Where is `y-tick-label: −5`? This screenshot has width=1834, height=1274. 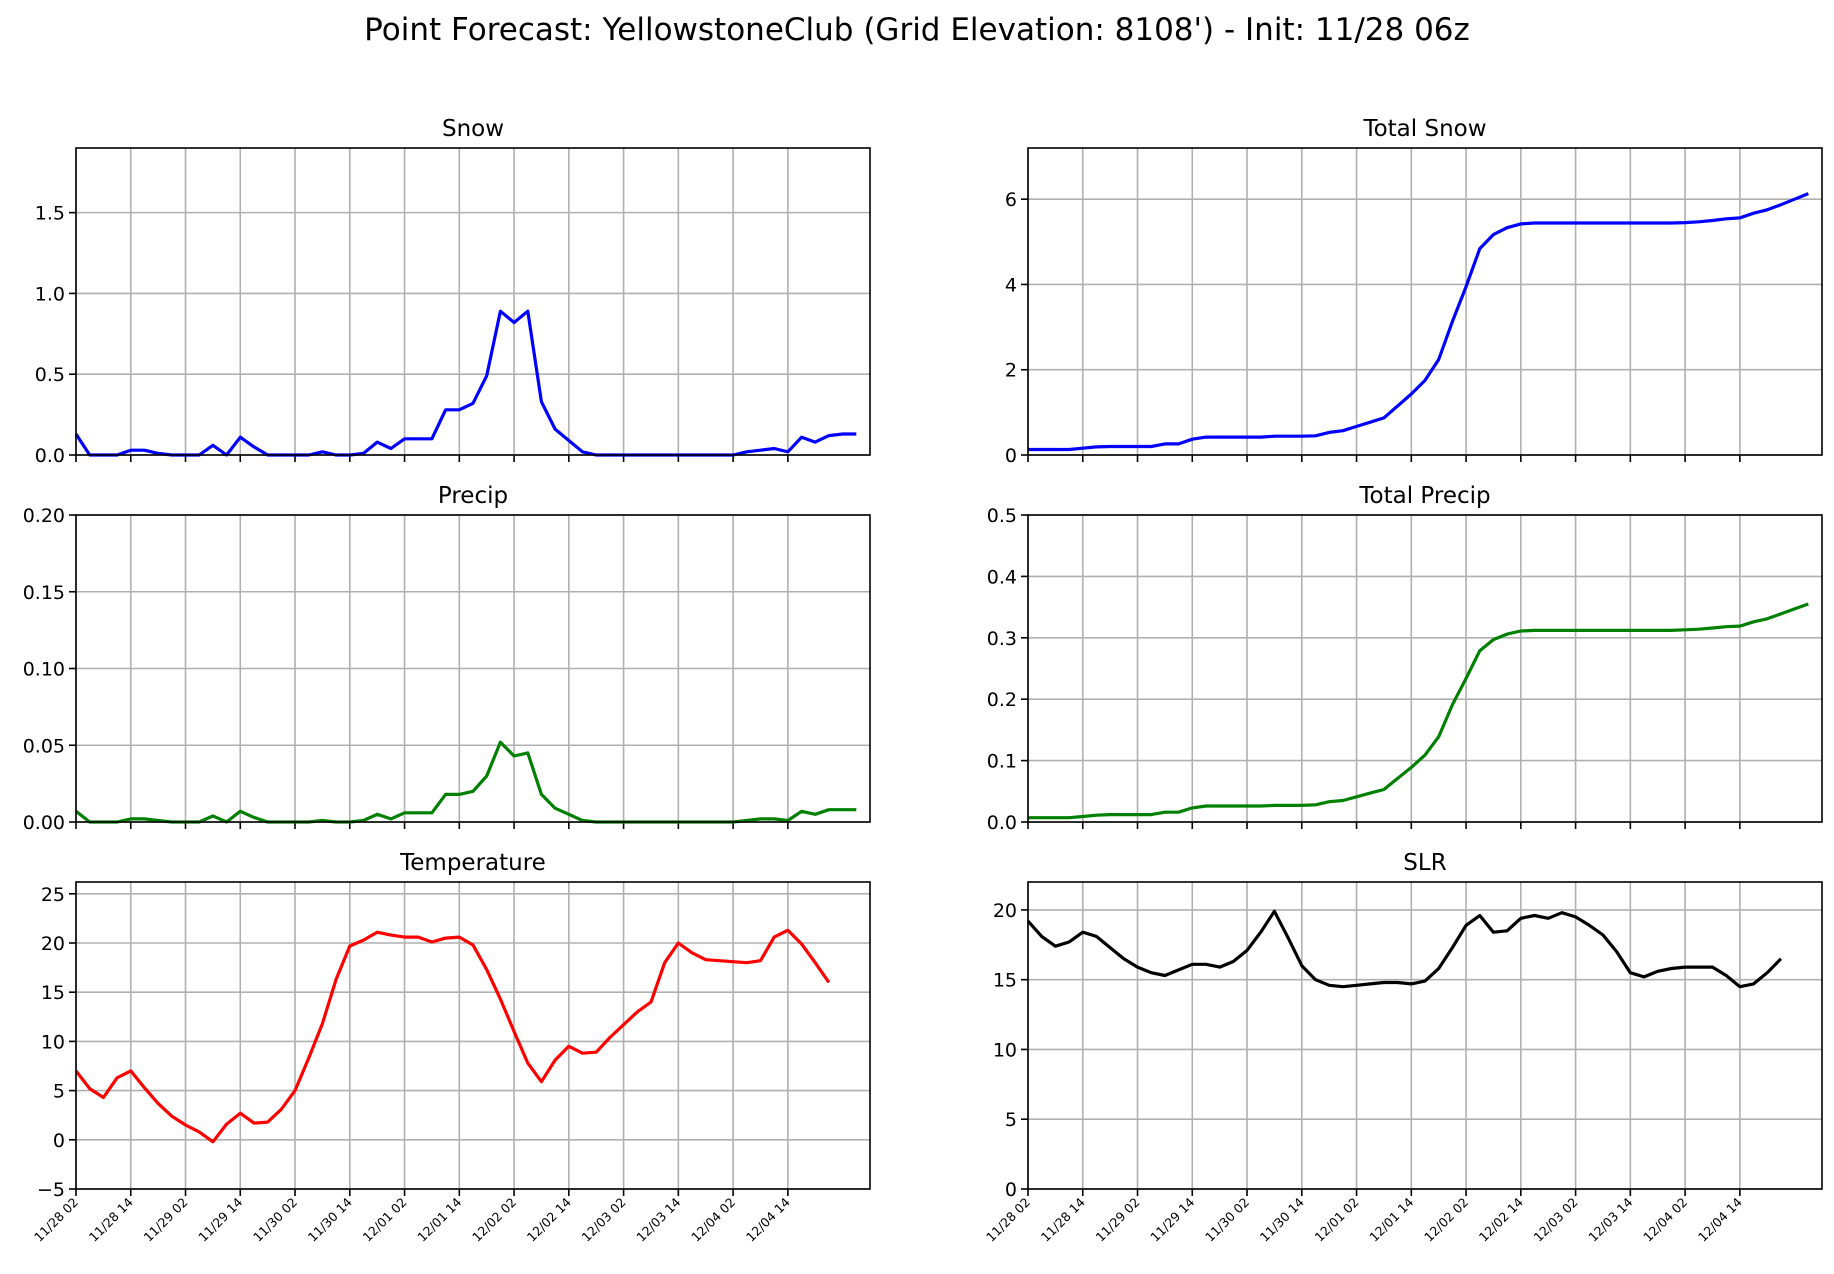 y-tick-label: −5 is located at coordinates (51, 1190).